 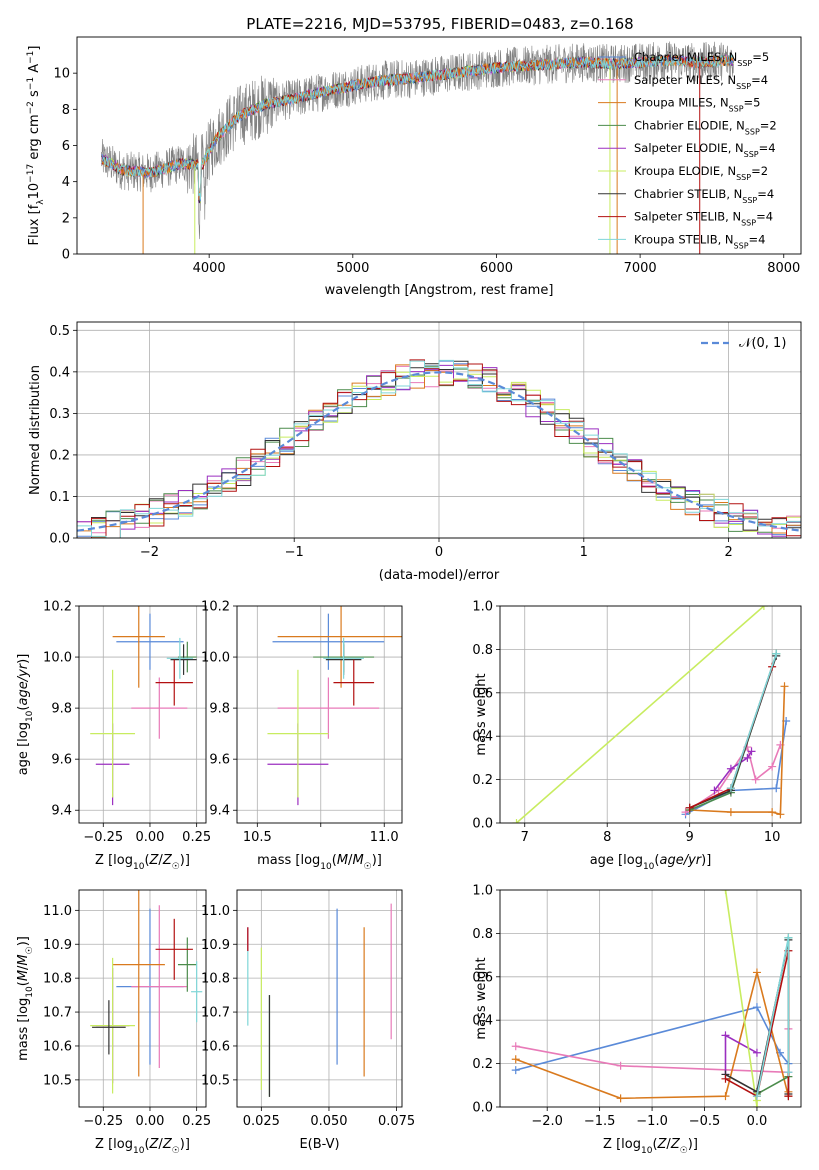 What do you see at coordinates (209, 268) in the screenshot?
I see `x-tick-label: 4000` at bounding box center [209, 268].